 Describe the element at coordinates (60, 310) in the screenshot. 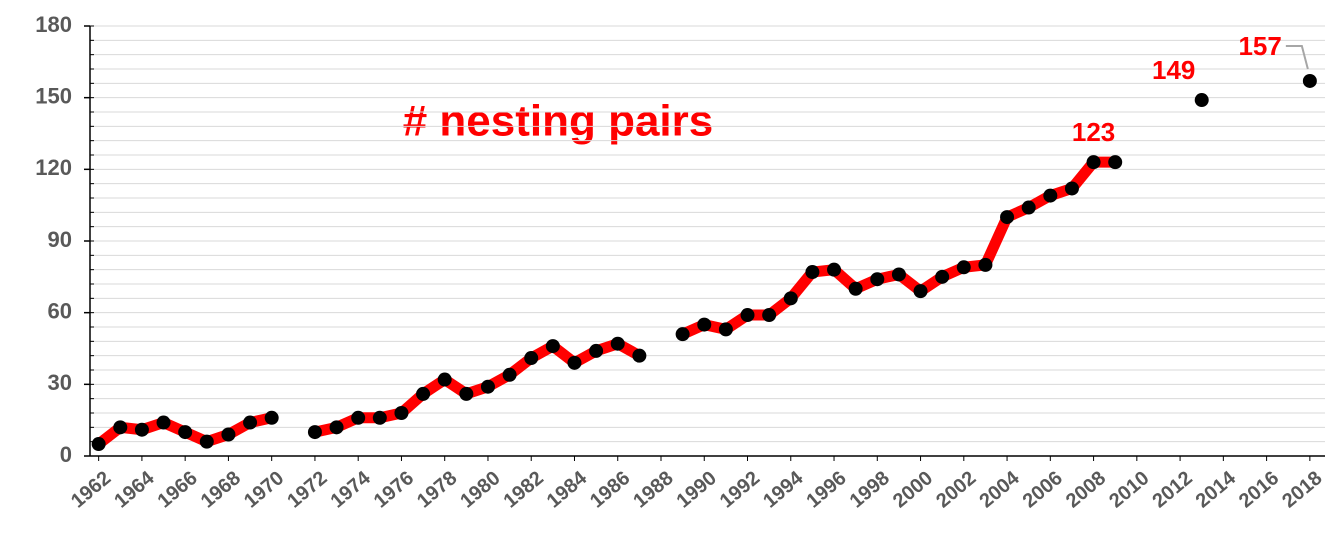

I see `y-tick-label: 60` at that location.